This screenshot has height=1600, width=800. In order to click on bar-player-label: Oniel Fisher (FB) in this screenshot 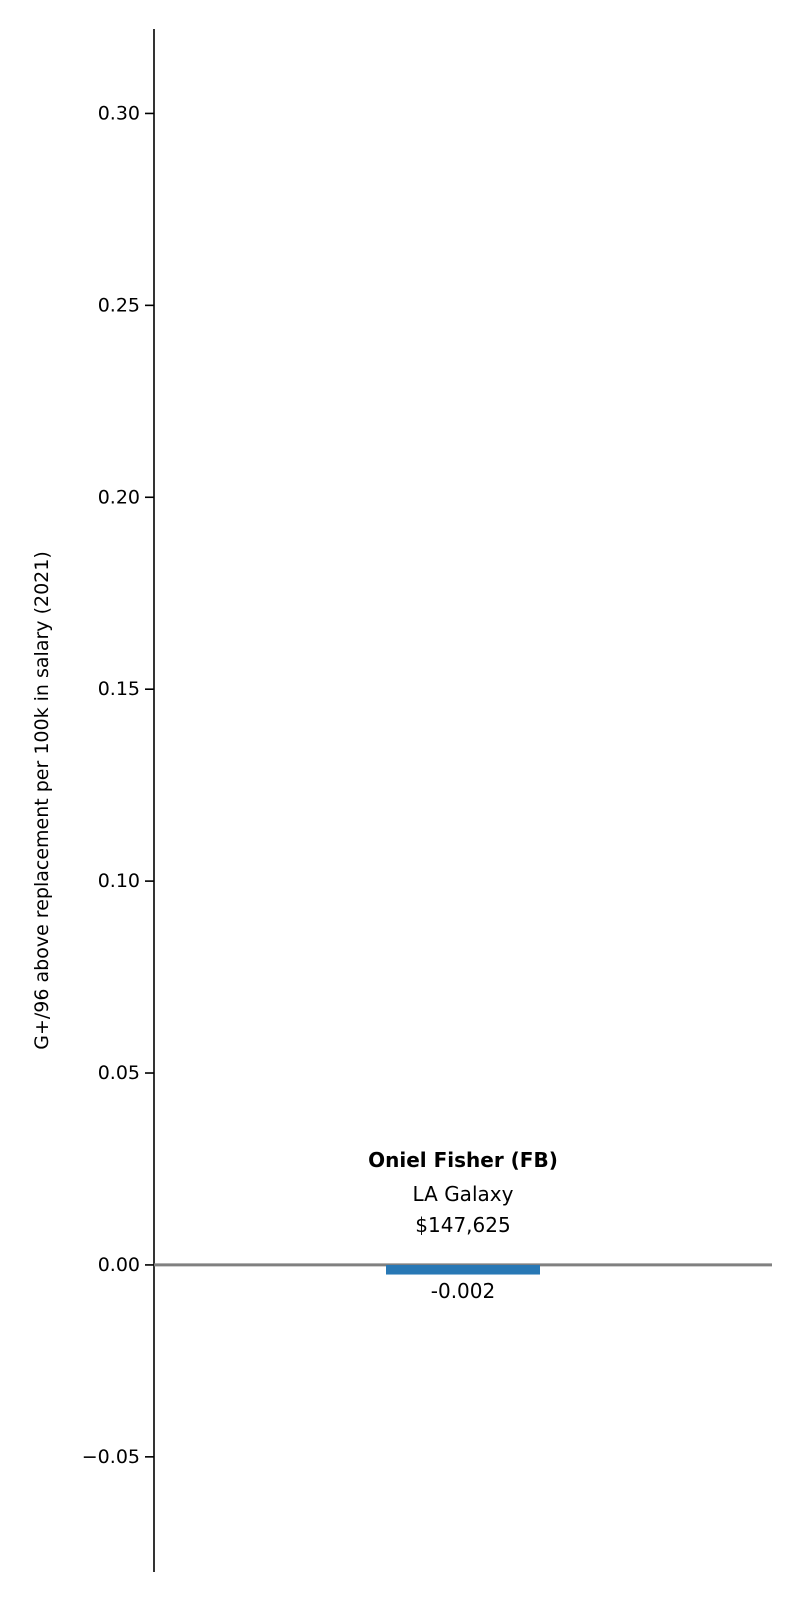, I will do `click(463, 1160)`.